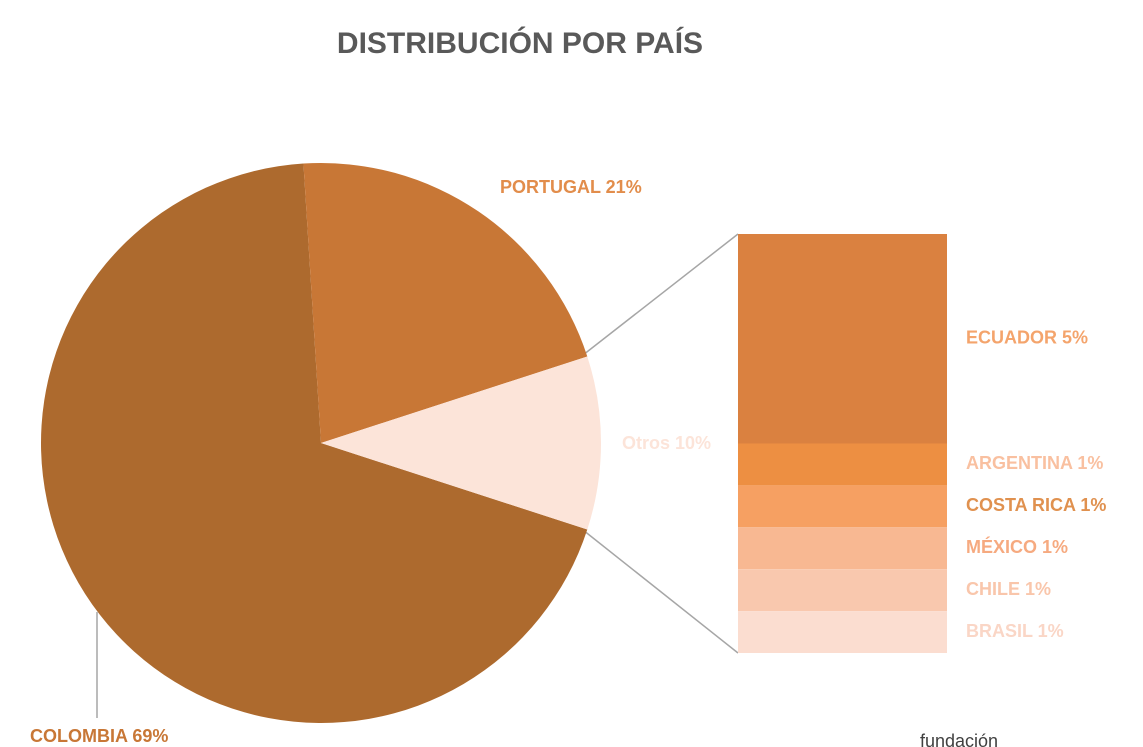 The image size is (1143, 747). I want to click on data-label: BRASIL 1%, so click(1015, 631).